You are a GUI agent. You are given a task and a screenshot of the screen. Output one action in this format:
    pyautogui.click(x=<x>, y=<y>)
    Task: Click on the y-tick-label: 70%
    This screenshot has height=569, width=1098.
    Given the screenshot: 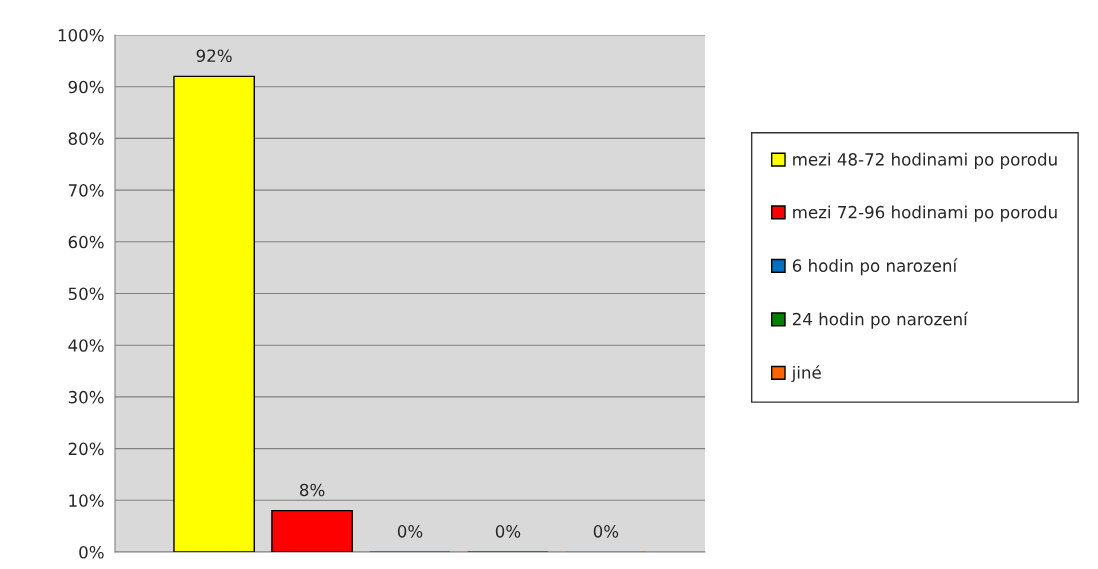 What is the action you would take?
    pyautogui.click(x=86, y=190)
    